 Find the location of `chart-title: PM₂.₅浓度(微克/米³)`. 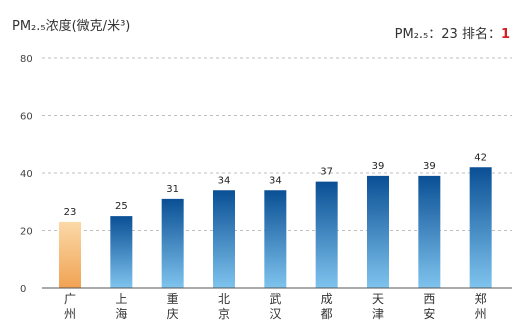

chart-title: PM₂.₅浓度(微克/米³) is located at coordinates (71, 26).